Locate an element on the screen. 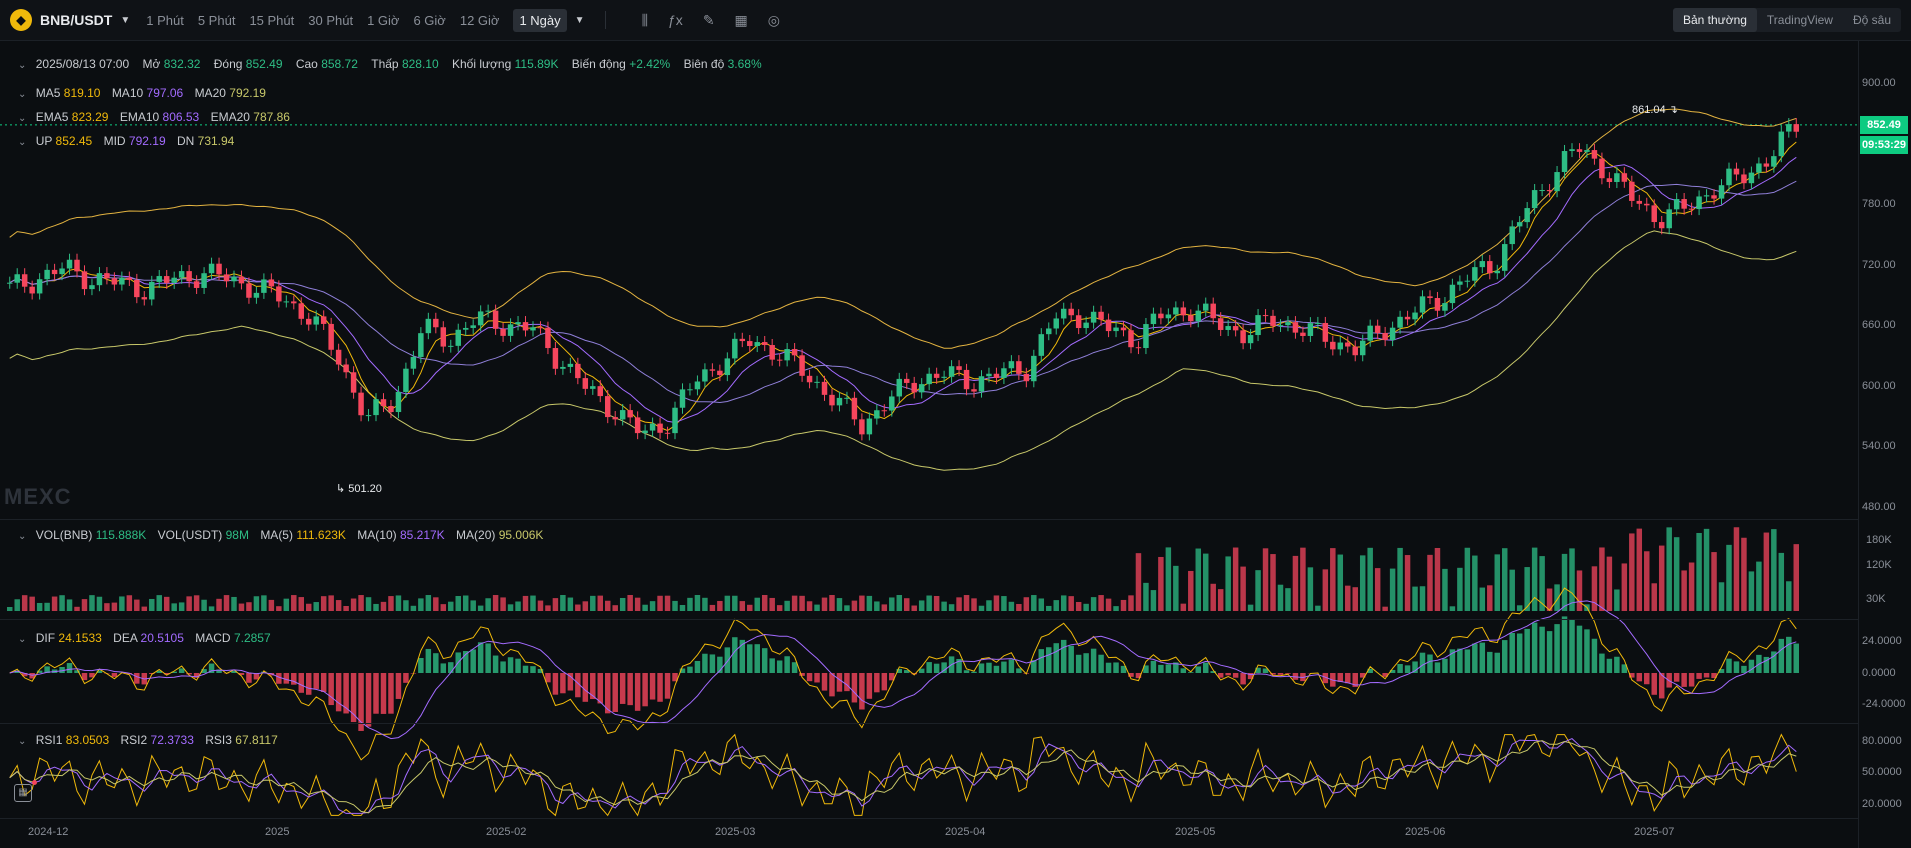 The image size is (1911, 848). chevron-down-icon: ▼ is located at coordinates (125, 20).